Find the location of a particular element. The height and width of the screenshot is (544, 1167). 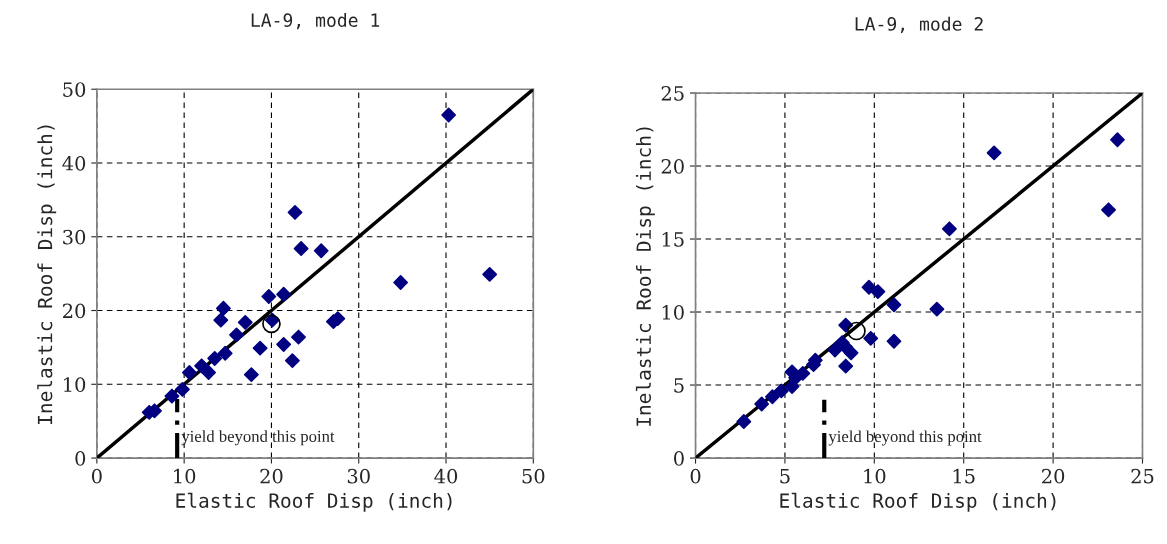

x-tick-label: 40 is located at coordinates (446, 476).